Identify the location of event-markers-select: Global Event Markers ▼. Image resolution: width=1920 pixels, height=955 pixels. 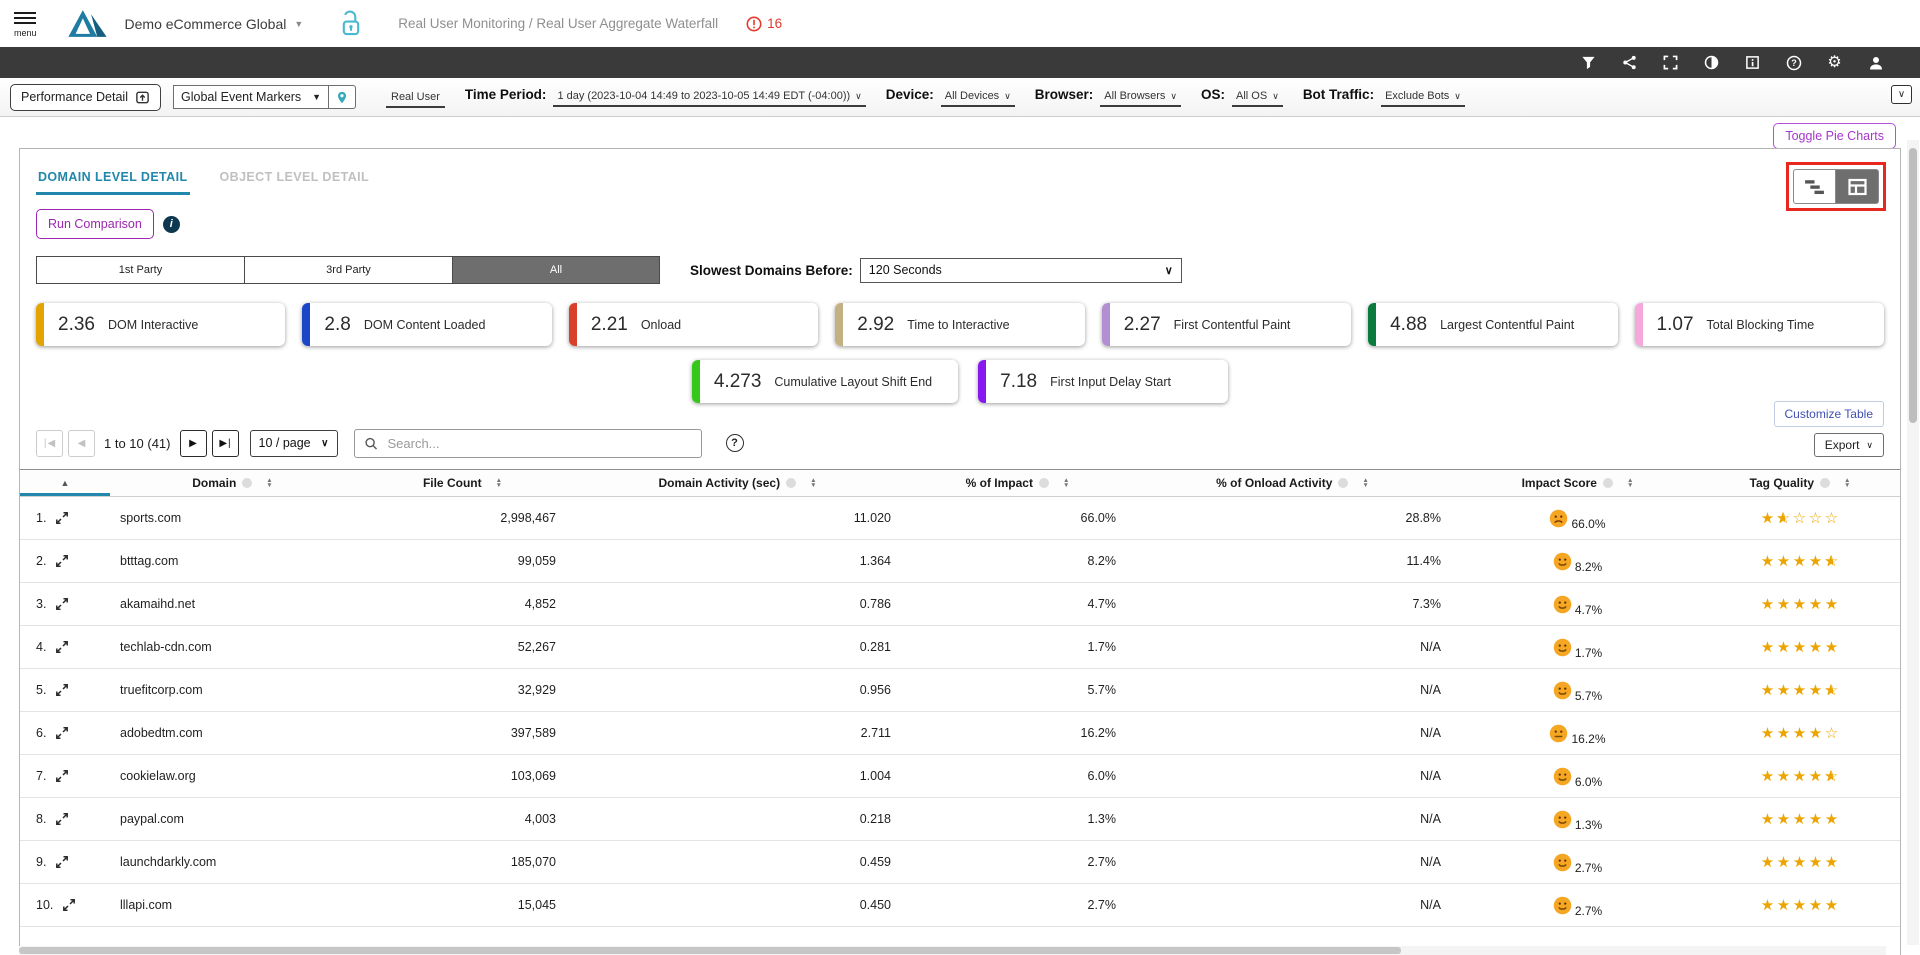
(251, 97).